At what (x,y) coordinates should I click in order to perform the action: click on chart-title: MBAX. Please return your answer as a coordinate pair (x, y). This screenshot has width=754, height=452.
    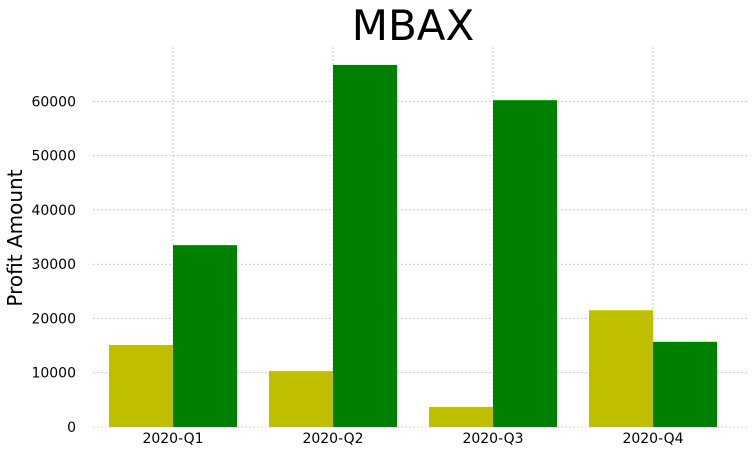
    Looking at the image, I should click on (413, 25).